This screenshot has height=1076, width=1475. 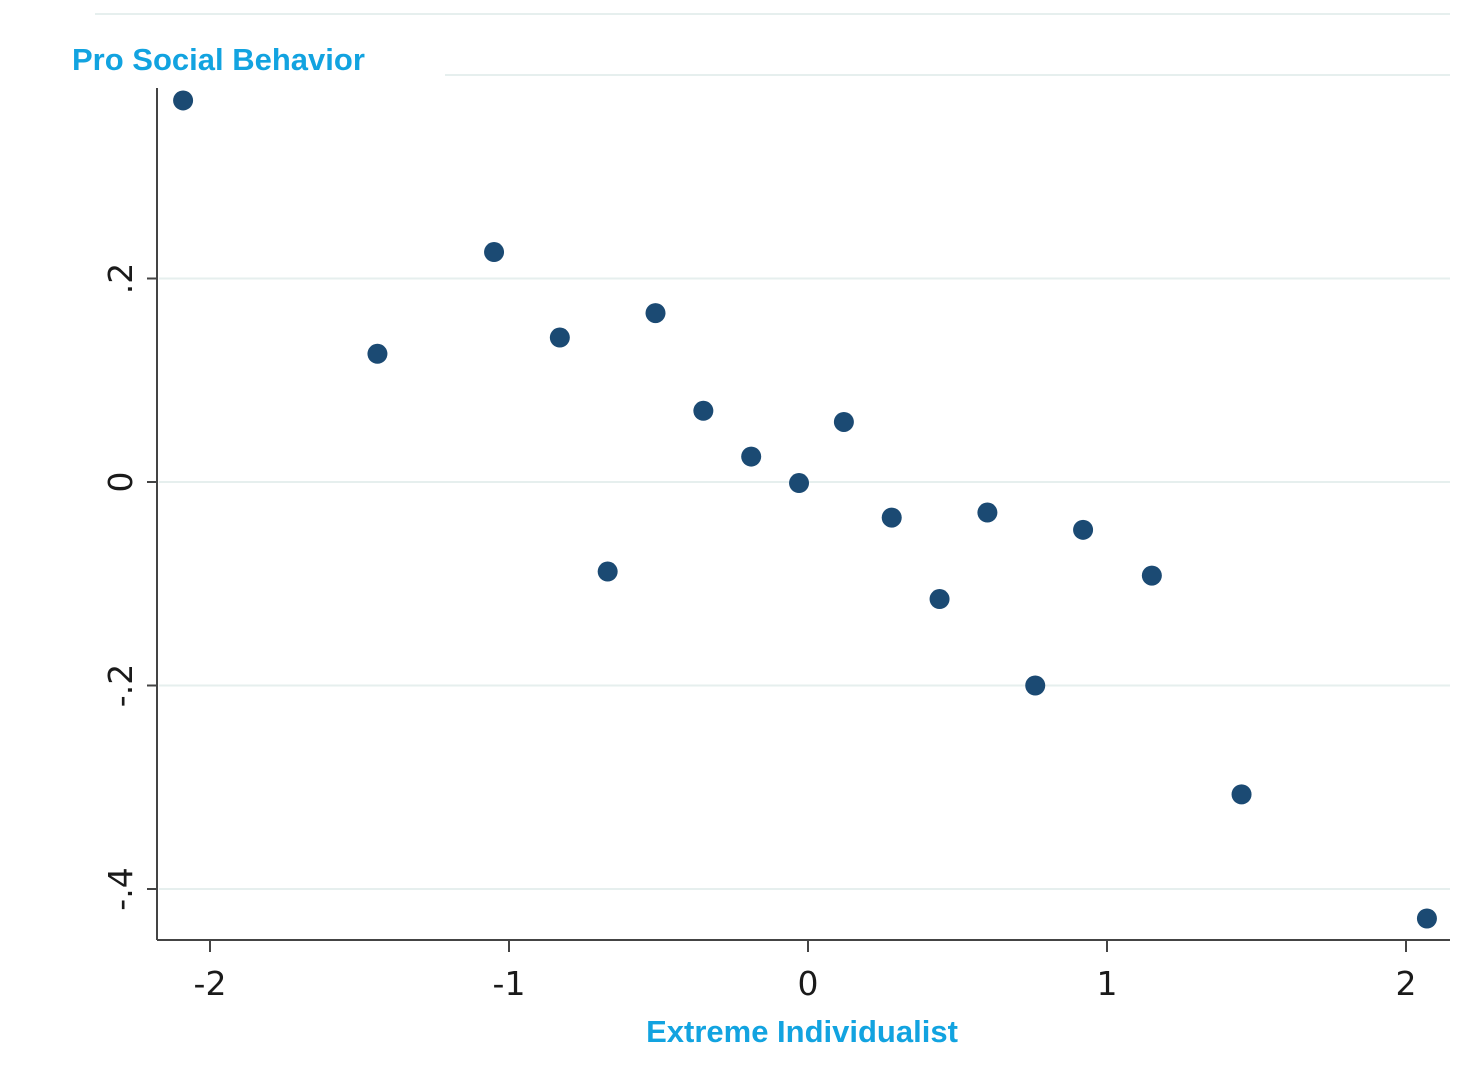 I want to click on y-tick-label: 0, so click(x=120, y=482).